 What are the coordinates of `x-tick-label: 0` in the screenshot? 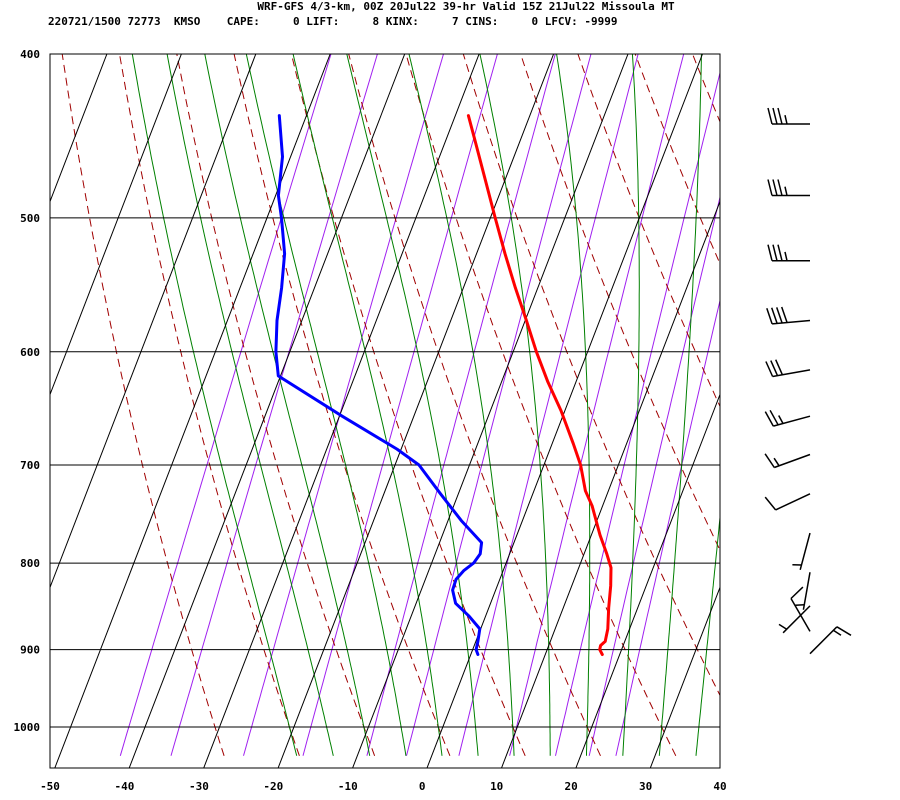 It's located at (422, 786).